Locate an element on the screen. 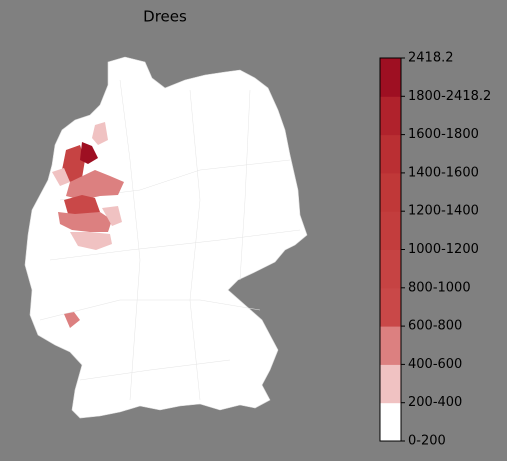 This screenshot has width=507, height=461. colorbar-label: 1400-1600 is located at coordinates (443, 172).